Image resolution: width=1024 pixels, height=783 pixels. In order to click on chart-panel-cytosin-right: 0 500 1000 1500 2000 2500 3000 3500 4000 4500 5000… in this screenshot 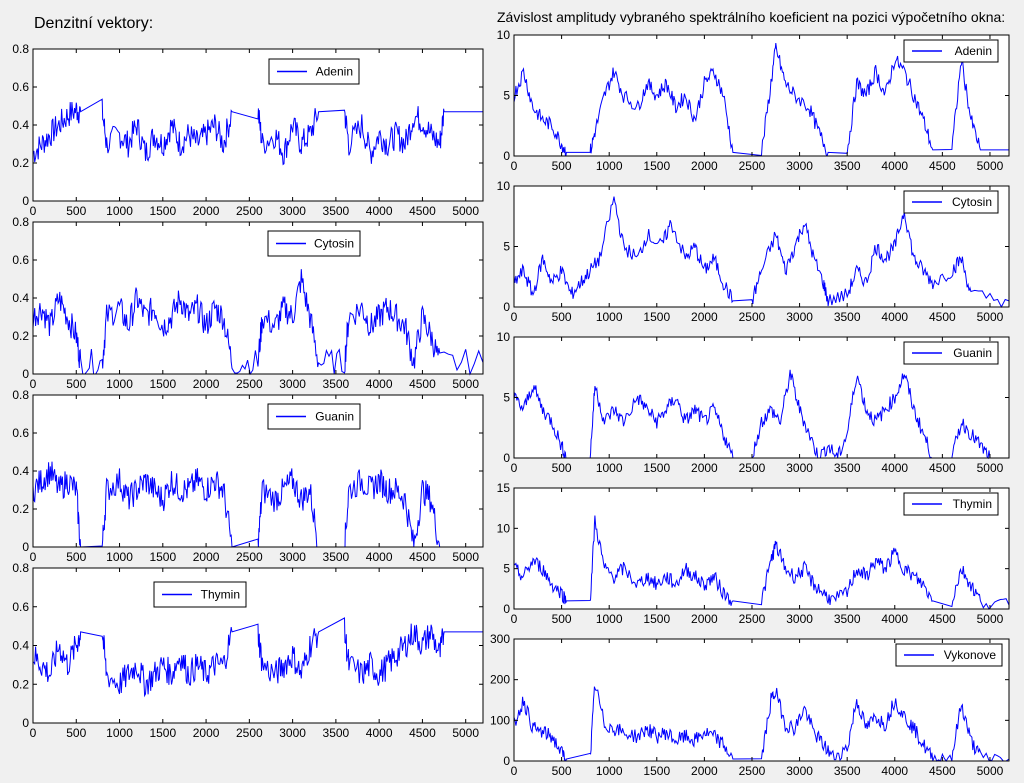, I will do `click(753, 251)`.